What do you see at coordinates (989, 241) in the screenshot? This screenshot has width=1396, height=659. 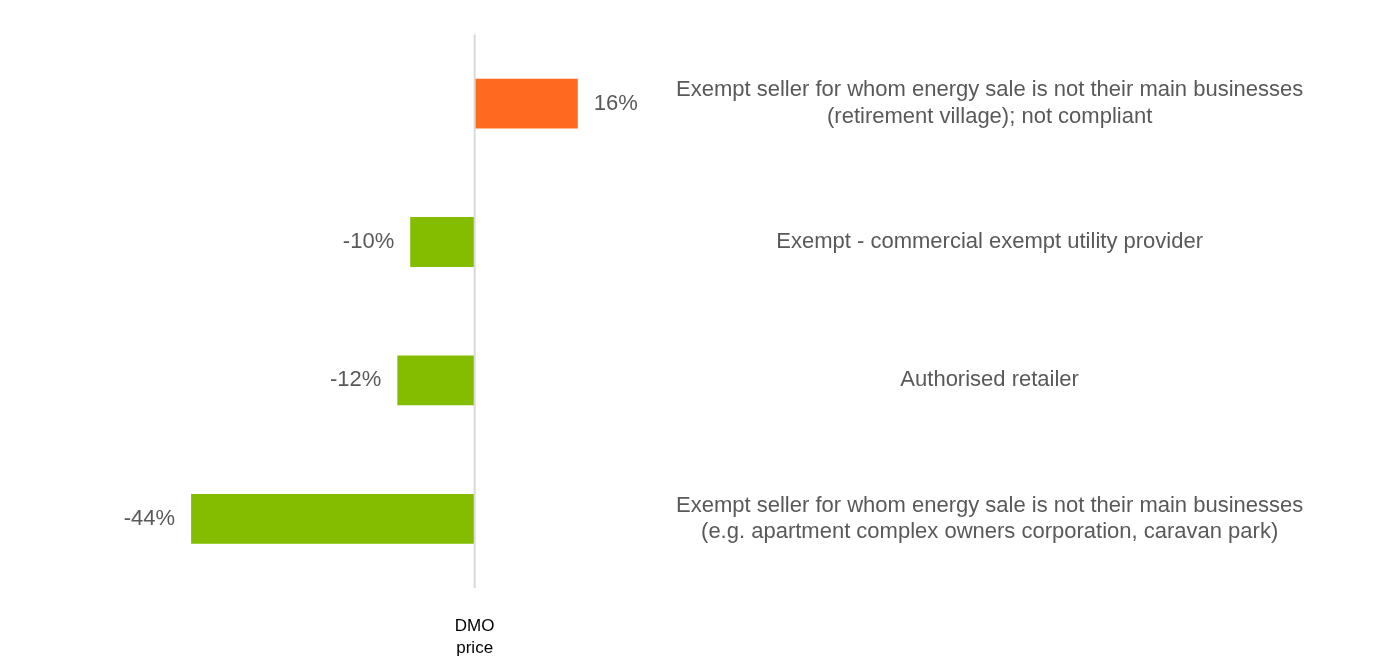 I see `y-tick-label: Exempt - commercial exempt utility provider` at bounding box center [989, 241].